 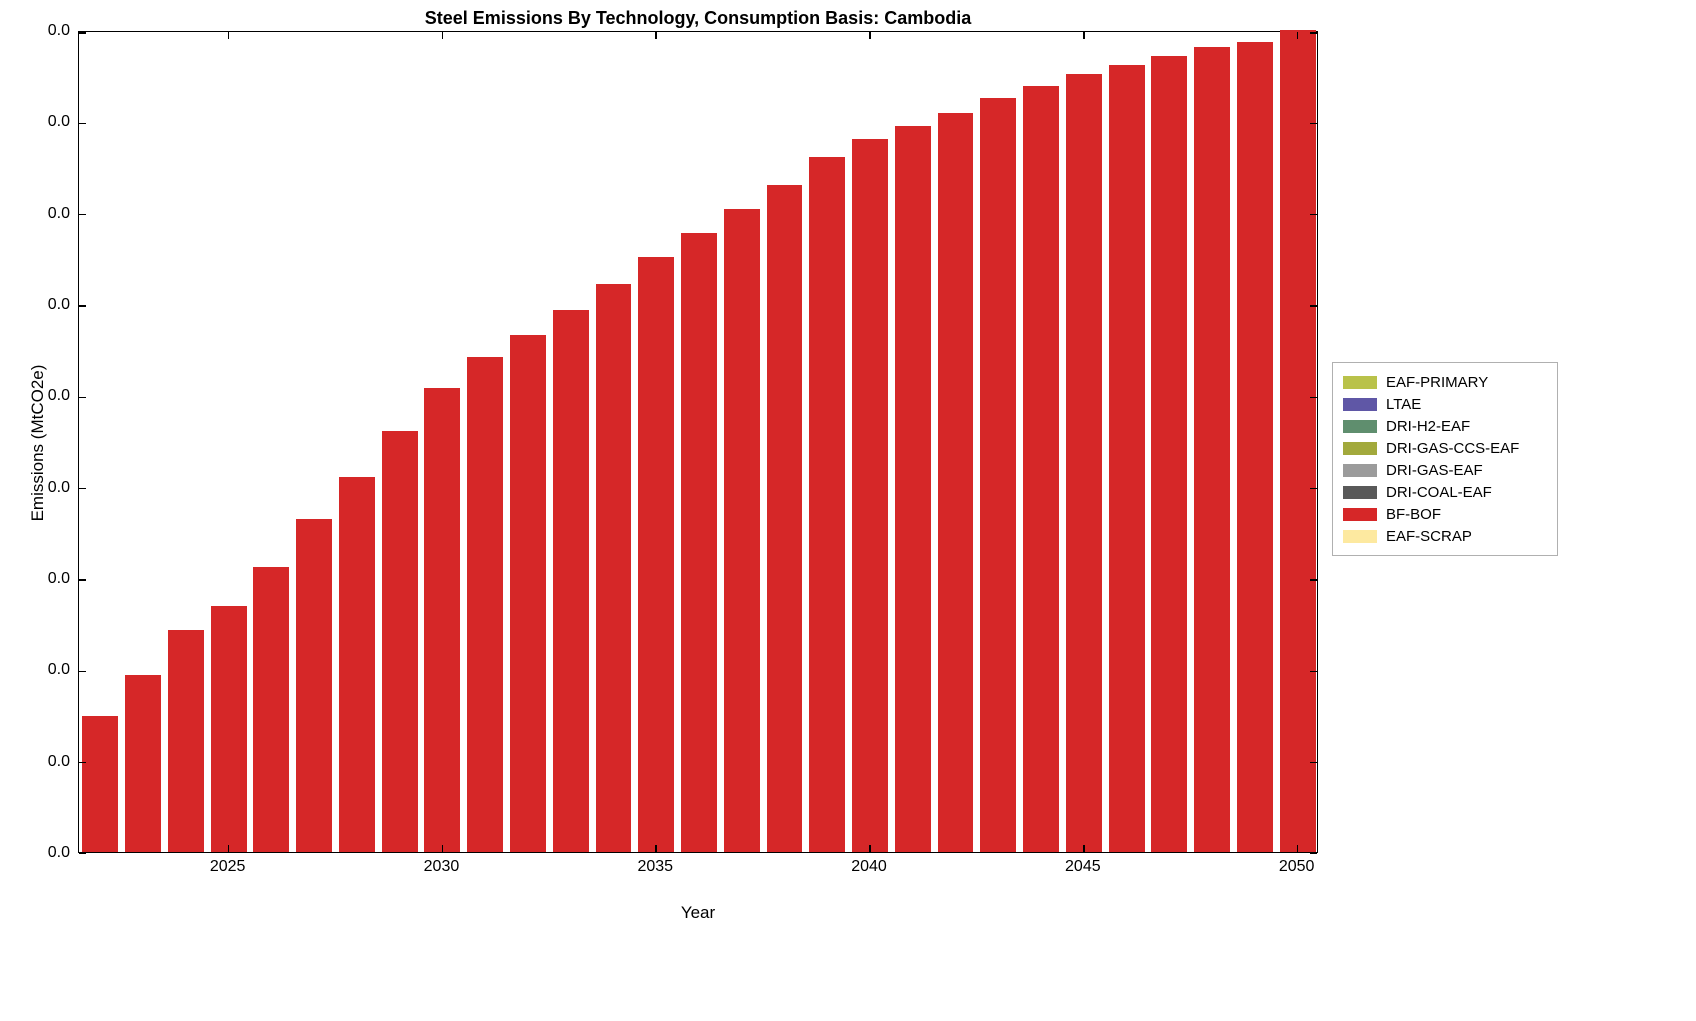 What do you see at coordinates (912, 489) in the screenshot?
I see `bar-2041` at bounding box center [912, 489].